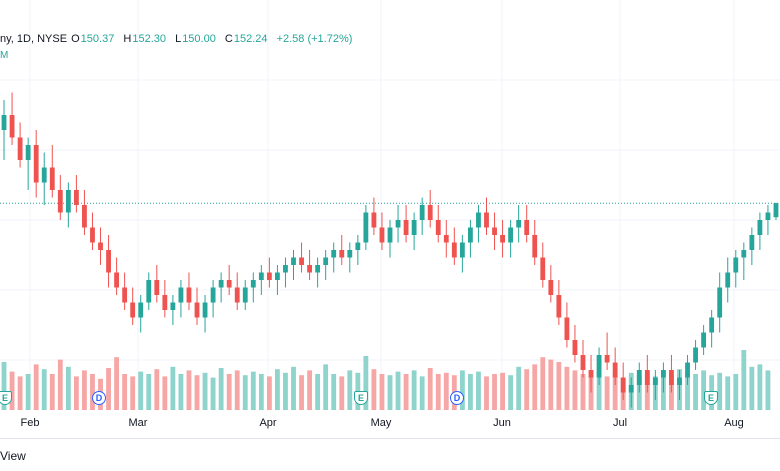 Image resolution: width=780 pixels, height=471 pixels. Describe the element at coordinates (502, 423) in the screenshot. I see `month-label: Jun` at that location.